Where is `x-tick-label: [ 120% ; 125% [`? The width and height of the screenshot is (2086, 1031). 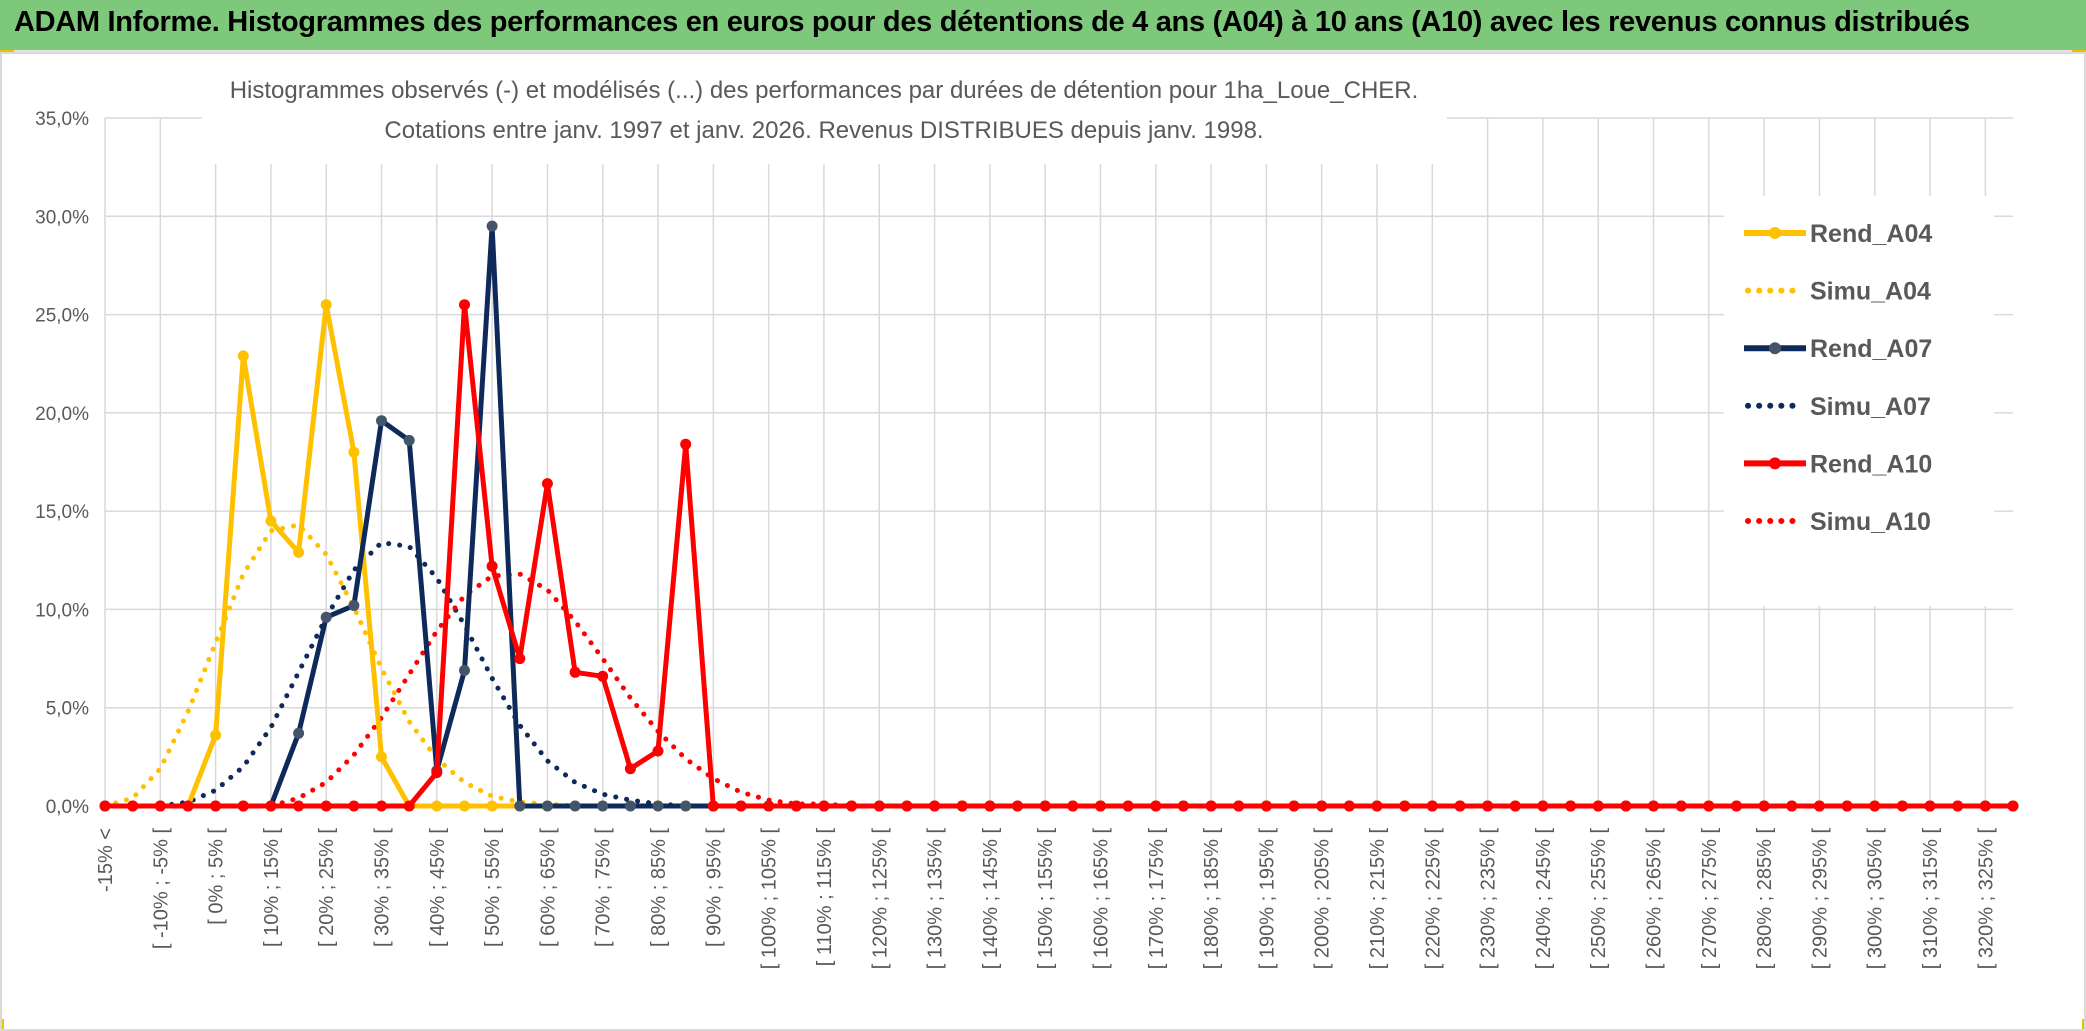
x-tick-label: [ 120% ; 125% [ is located at coordinates (880, 899).